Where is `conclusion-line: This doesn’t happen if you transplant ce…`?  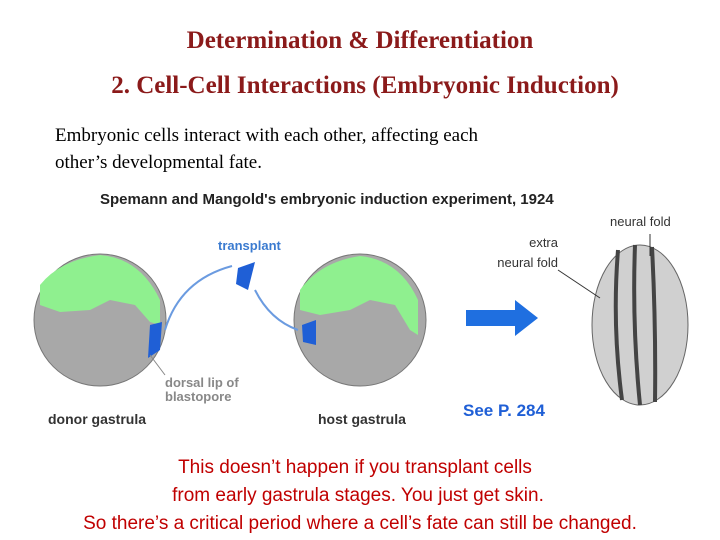
conclusion-line: This doesn’t happen if you transplant ce… is located at coordinates (355, 467).